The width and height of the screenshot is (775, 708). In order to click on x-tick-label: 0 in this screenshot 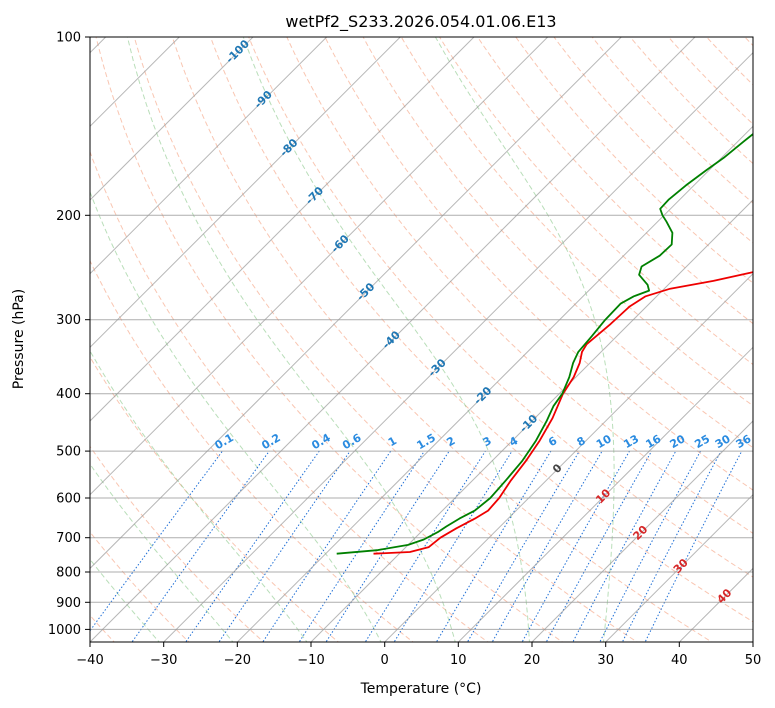, I will do `click(385, 660)`.